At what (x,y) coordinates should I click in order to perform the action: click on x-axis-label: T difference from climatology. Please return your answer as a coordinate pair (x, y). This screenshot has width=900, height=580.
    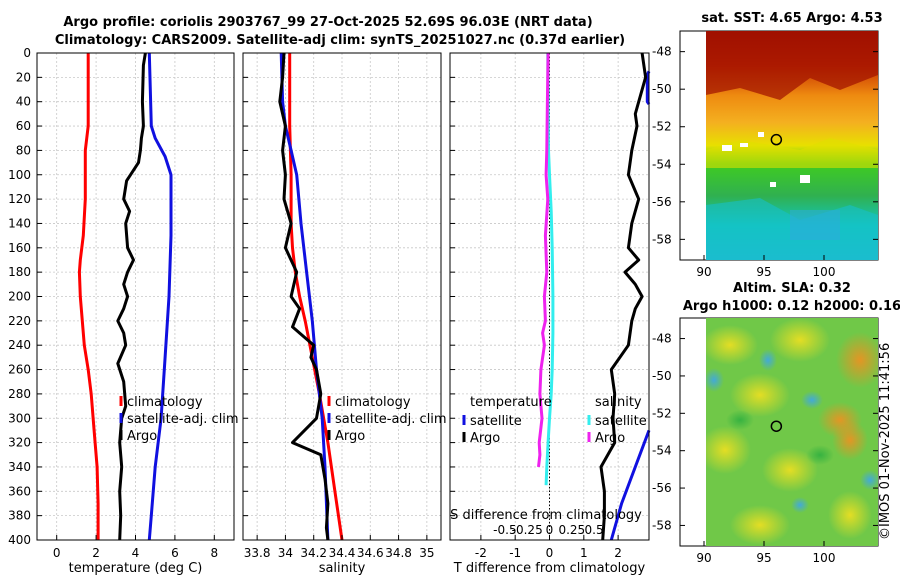
    Looking at the image, I should click on (549, 568).